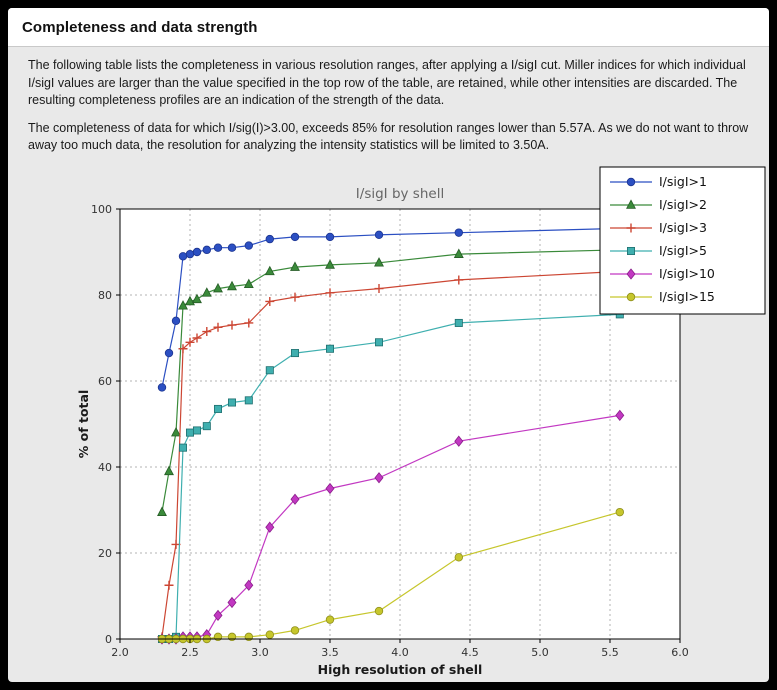  What do you see at coordinates (658, 181) in the screenshot?
I see `legend-entry-1: I/sigI>1` at bounding box center [658, 181].